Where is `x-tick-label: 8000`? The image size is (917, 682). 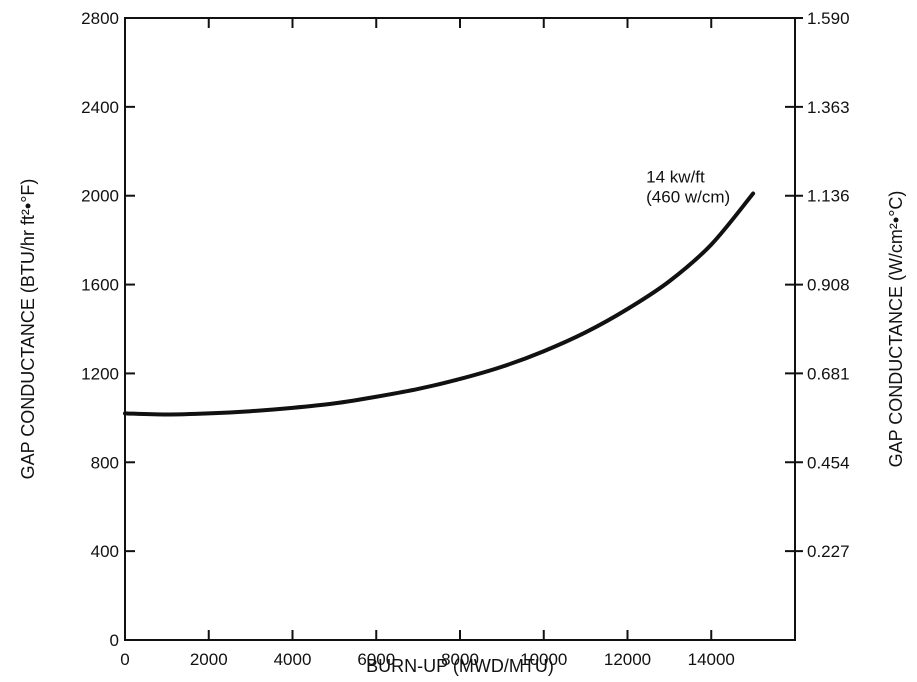
x-tick-label: 8000 is located at coordinates (460, 659).